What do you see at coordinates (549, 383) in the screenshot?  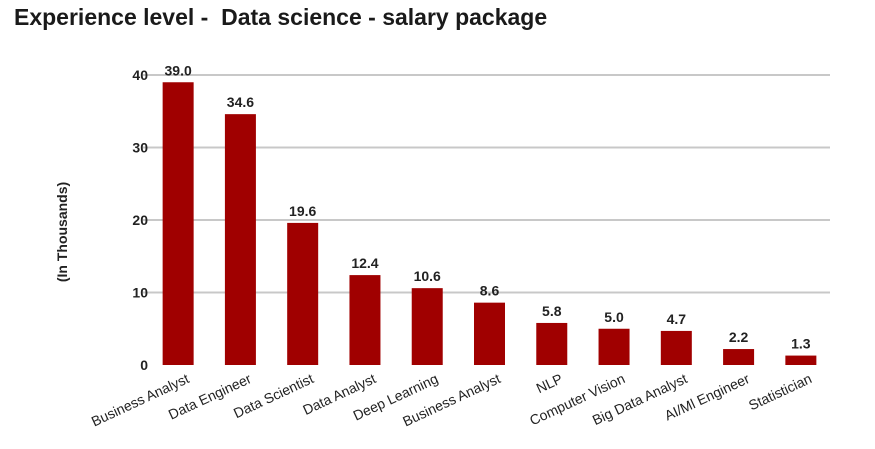 I see `category-label: NLP` at bounding box center [549, 383].